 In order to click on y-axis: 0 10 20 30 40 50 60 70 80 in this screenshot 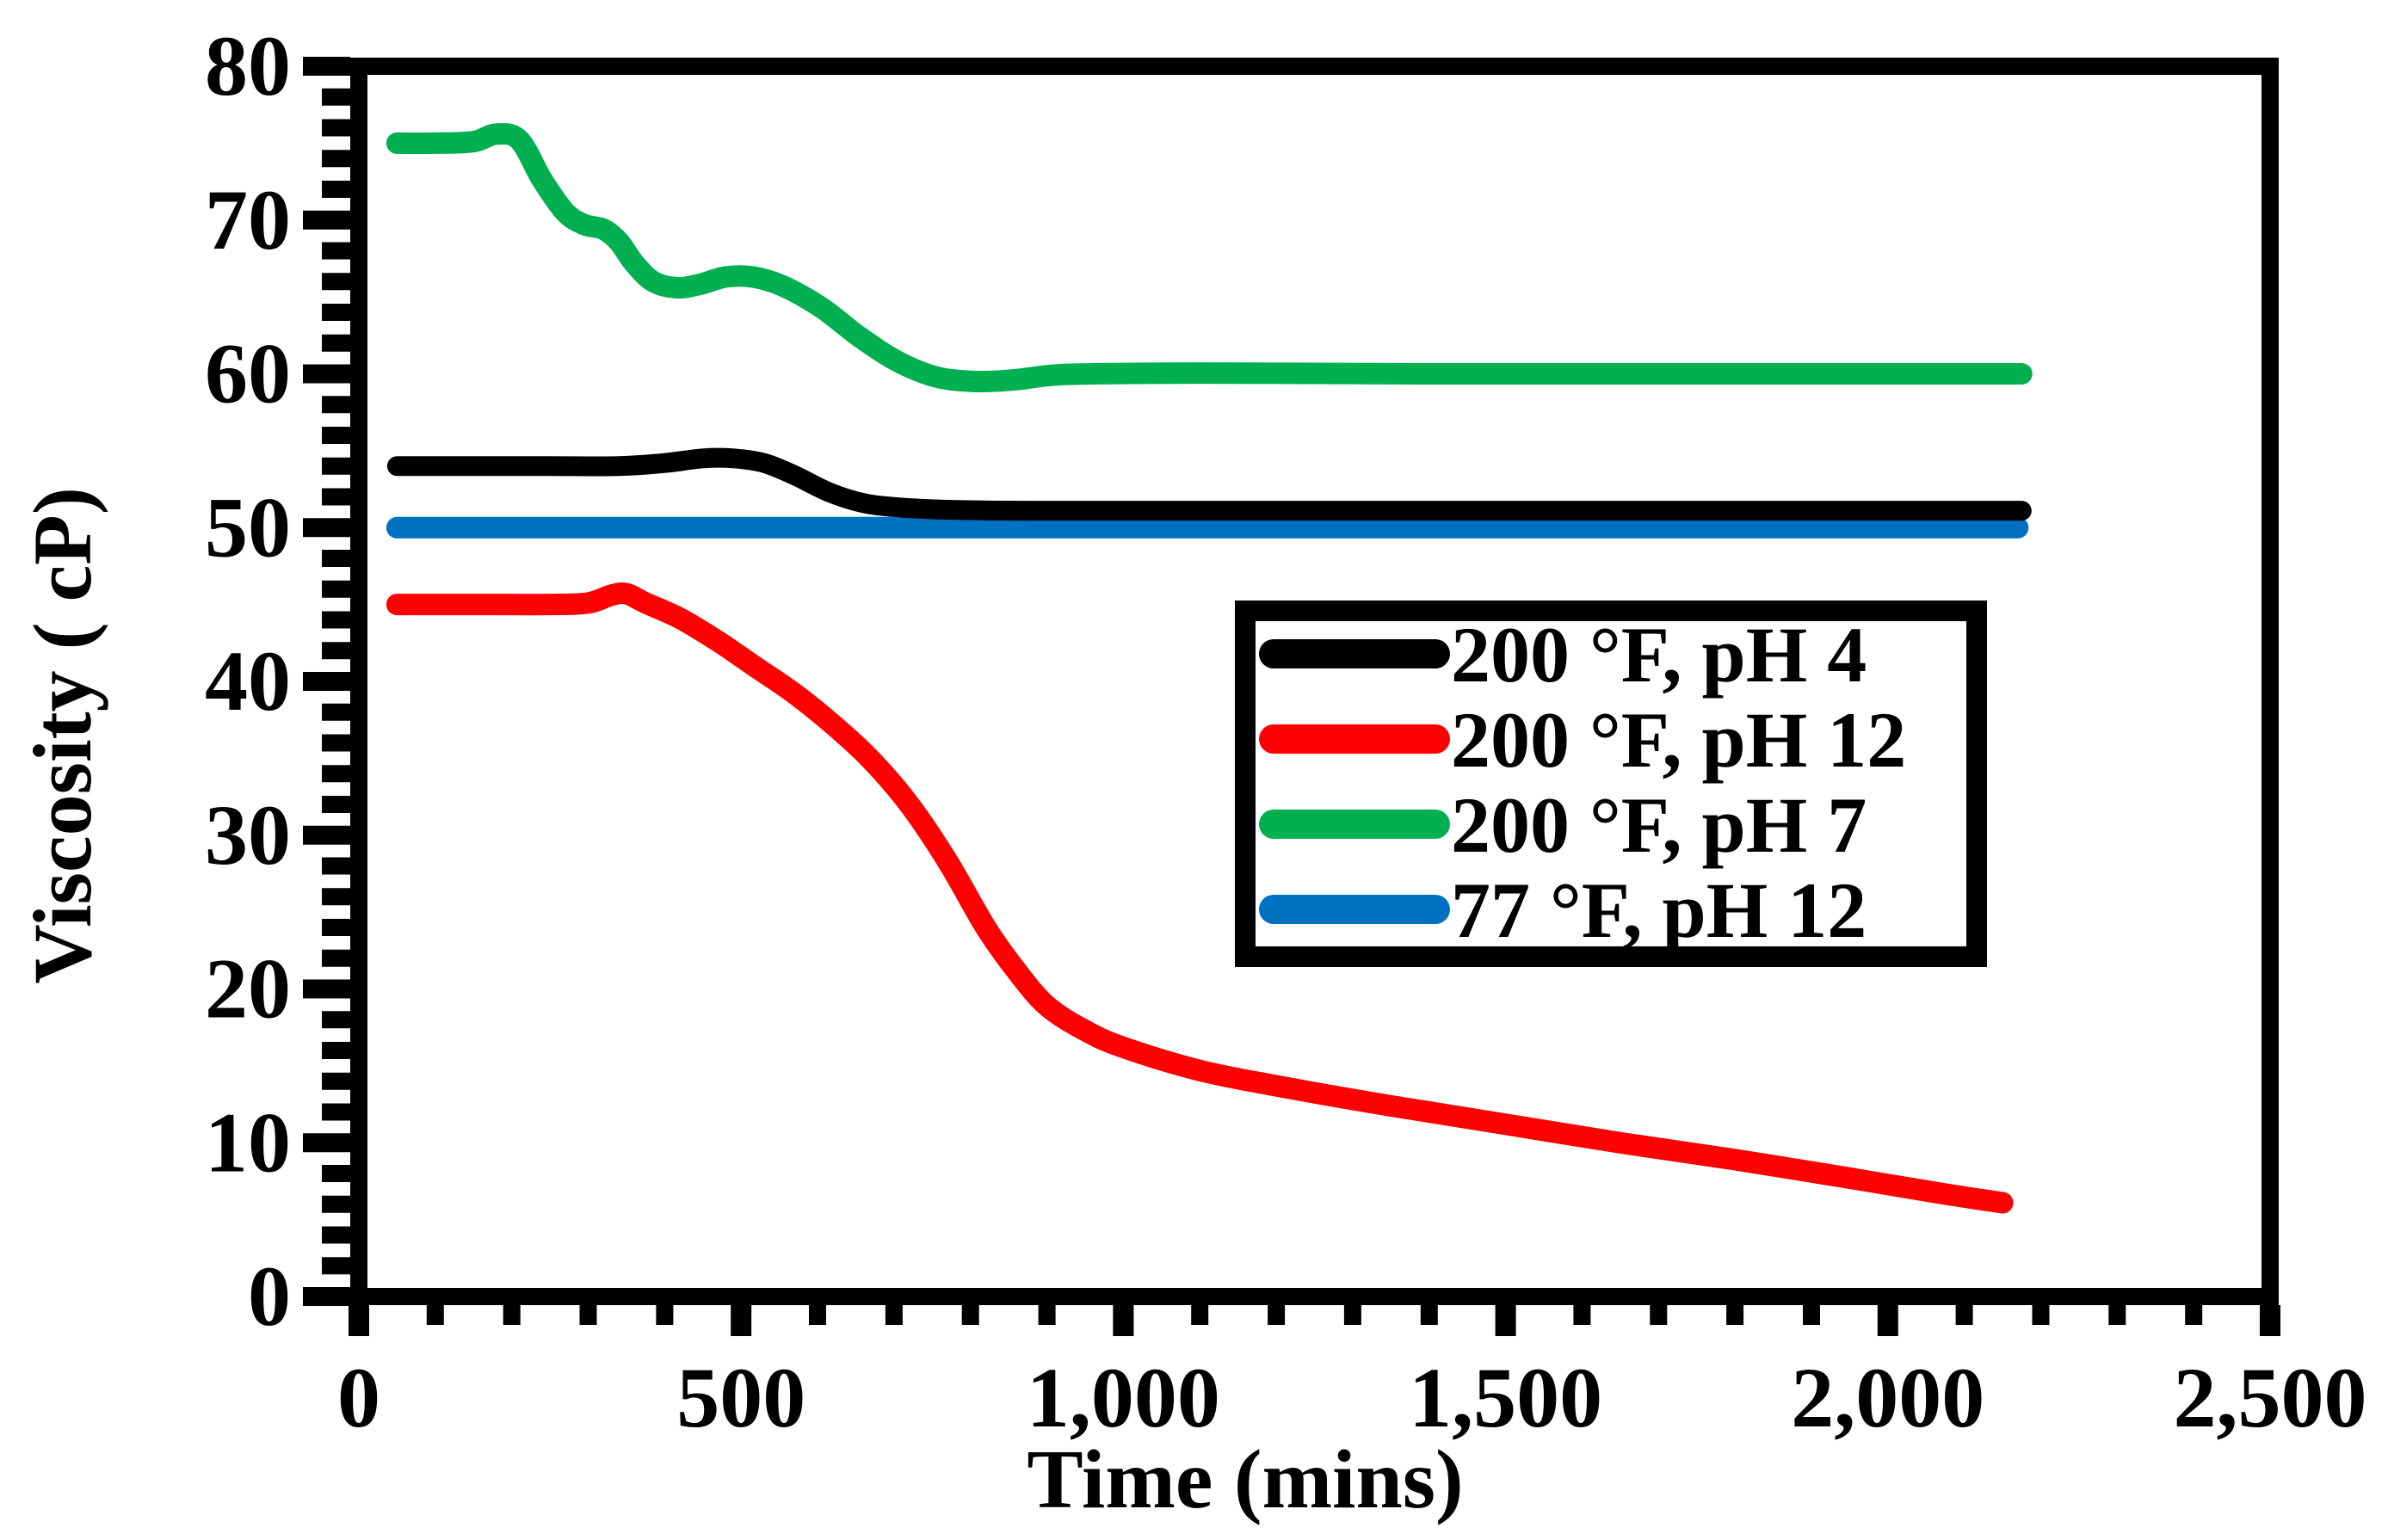, I will do `click(277, 681)`.